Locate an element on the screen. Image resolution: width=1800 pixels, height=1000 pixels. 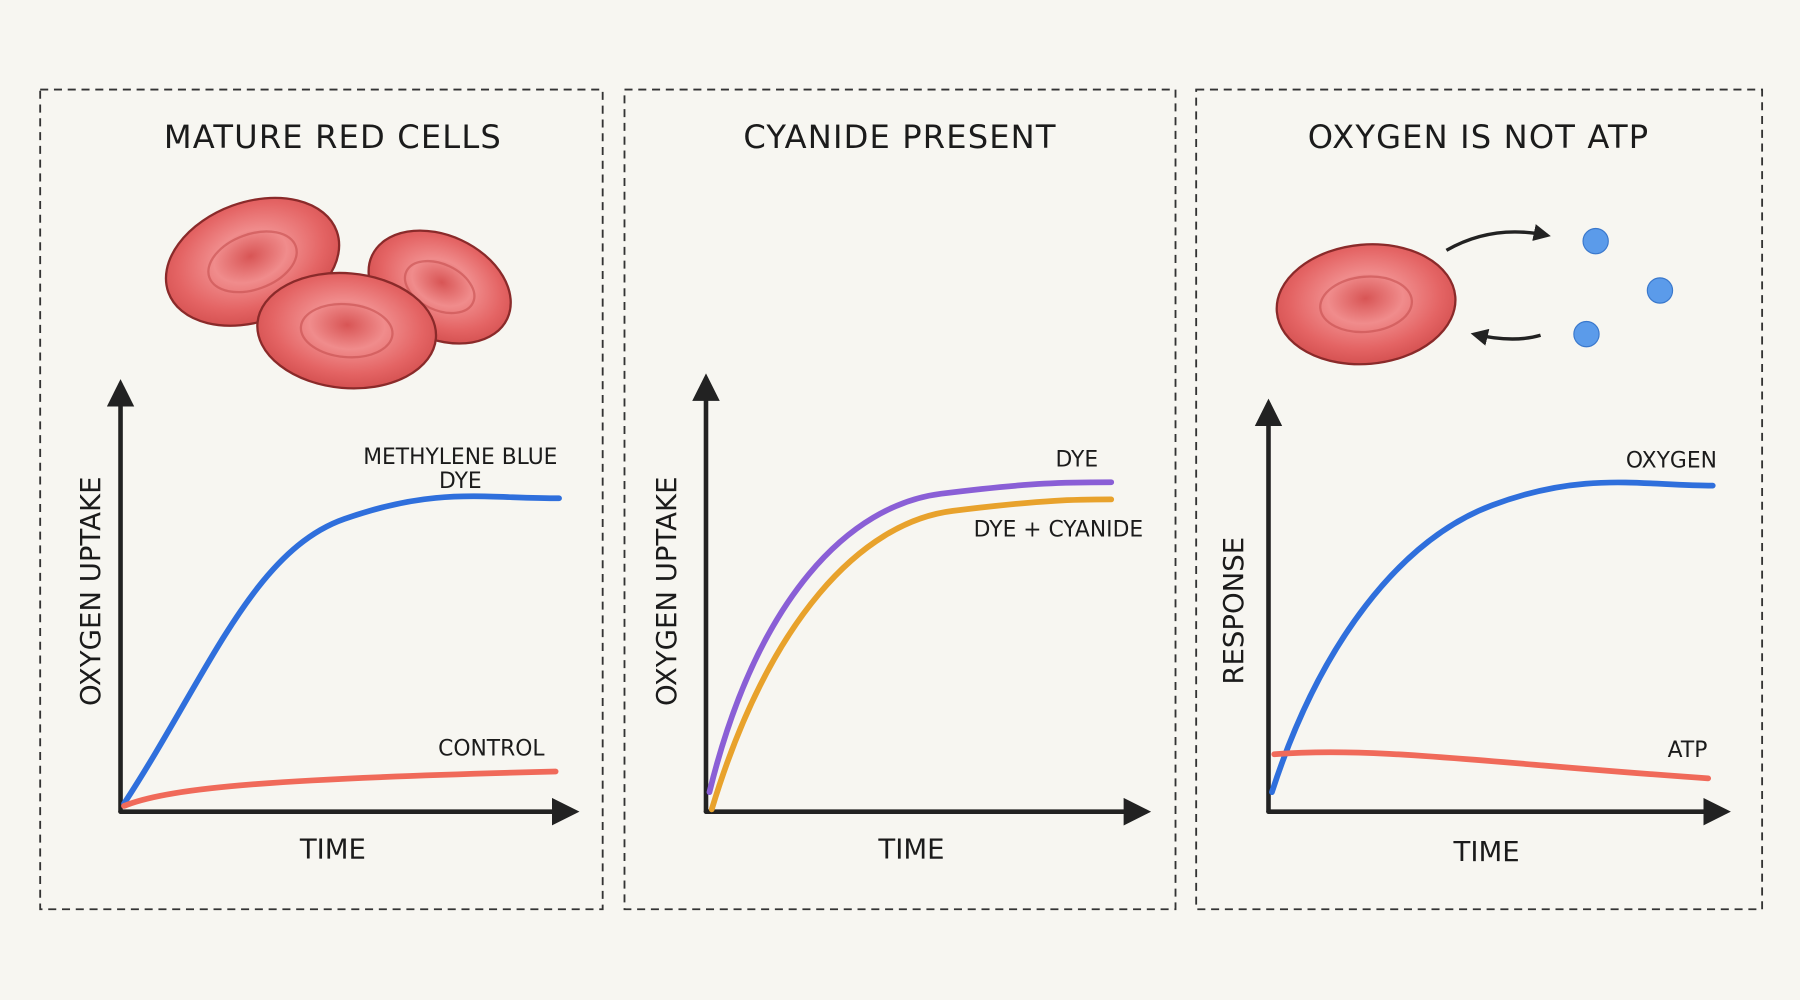
curve-label: CONTROL is located at coordinates (491, 749).